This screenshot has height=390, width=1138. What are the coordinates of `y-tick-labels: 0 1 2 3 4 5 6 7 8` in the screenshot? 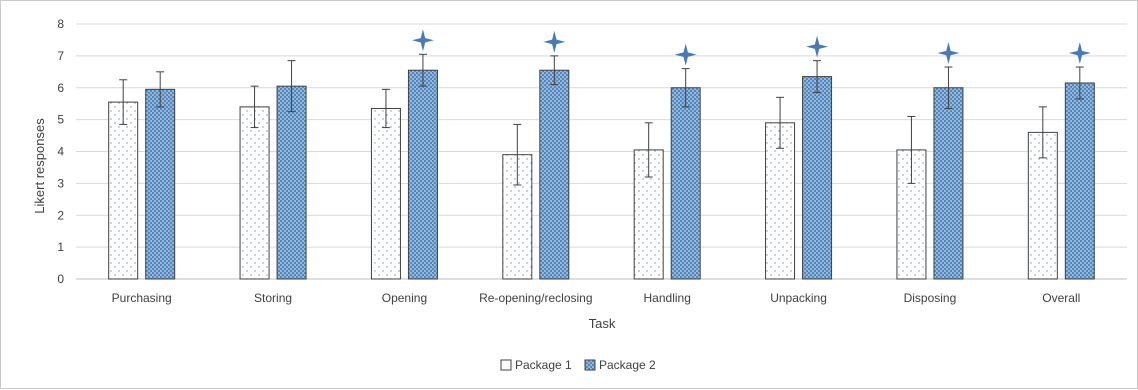 It's located at (60, 151).